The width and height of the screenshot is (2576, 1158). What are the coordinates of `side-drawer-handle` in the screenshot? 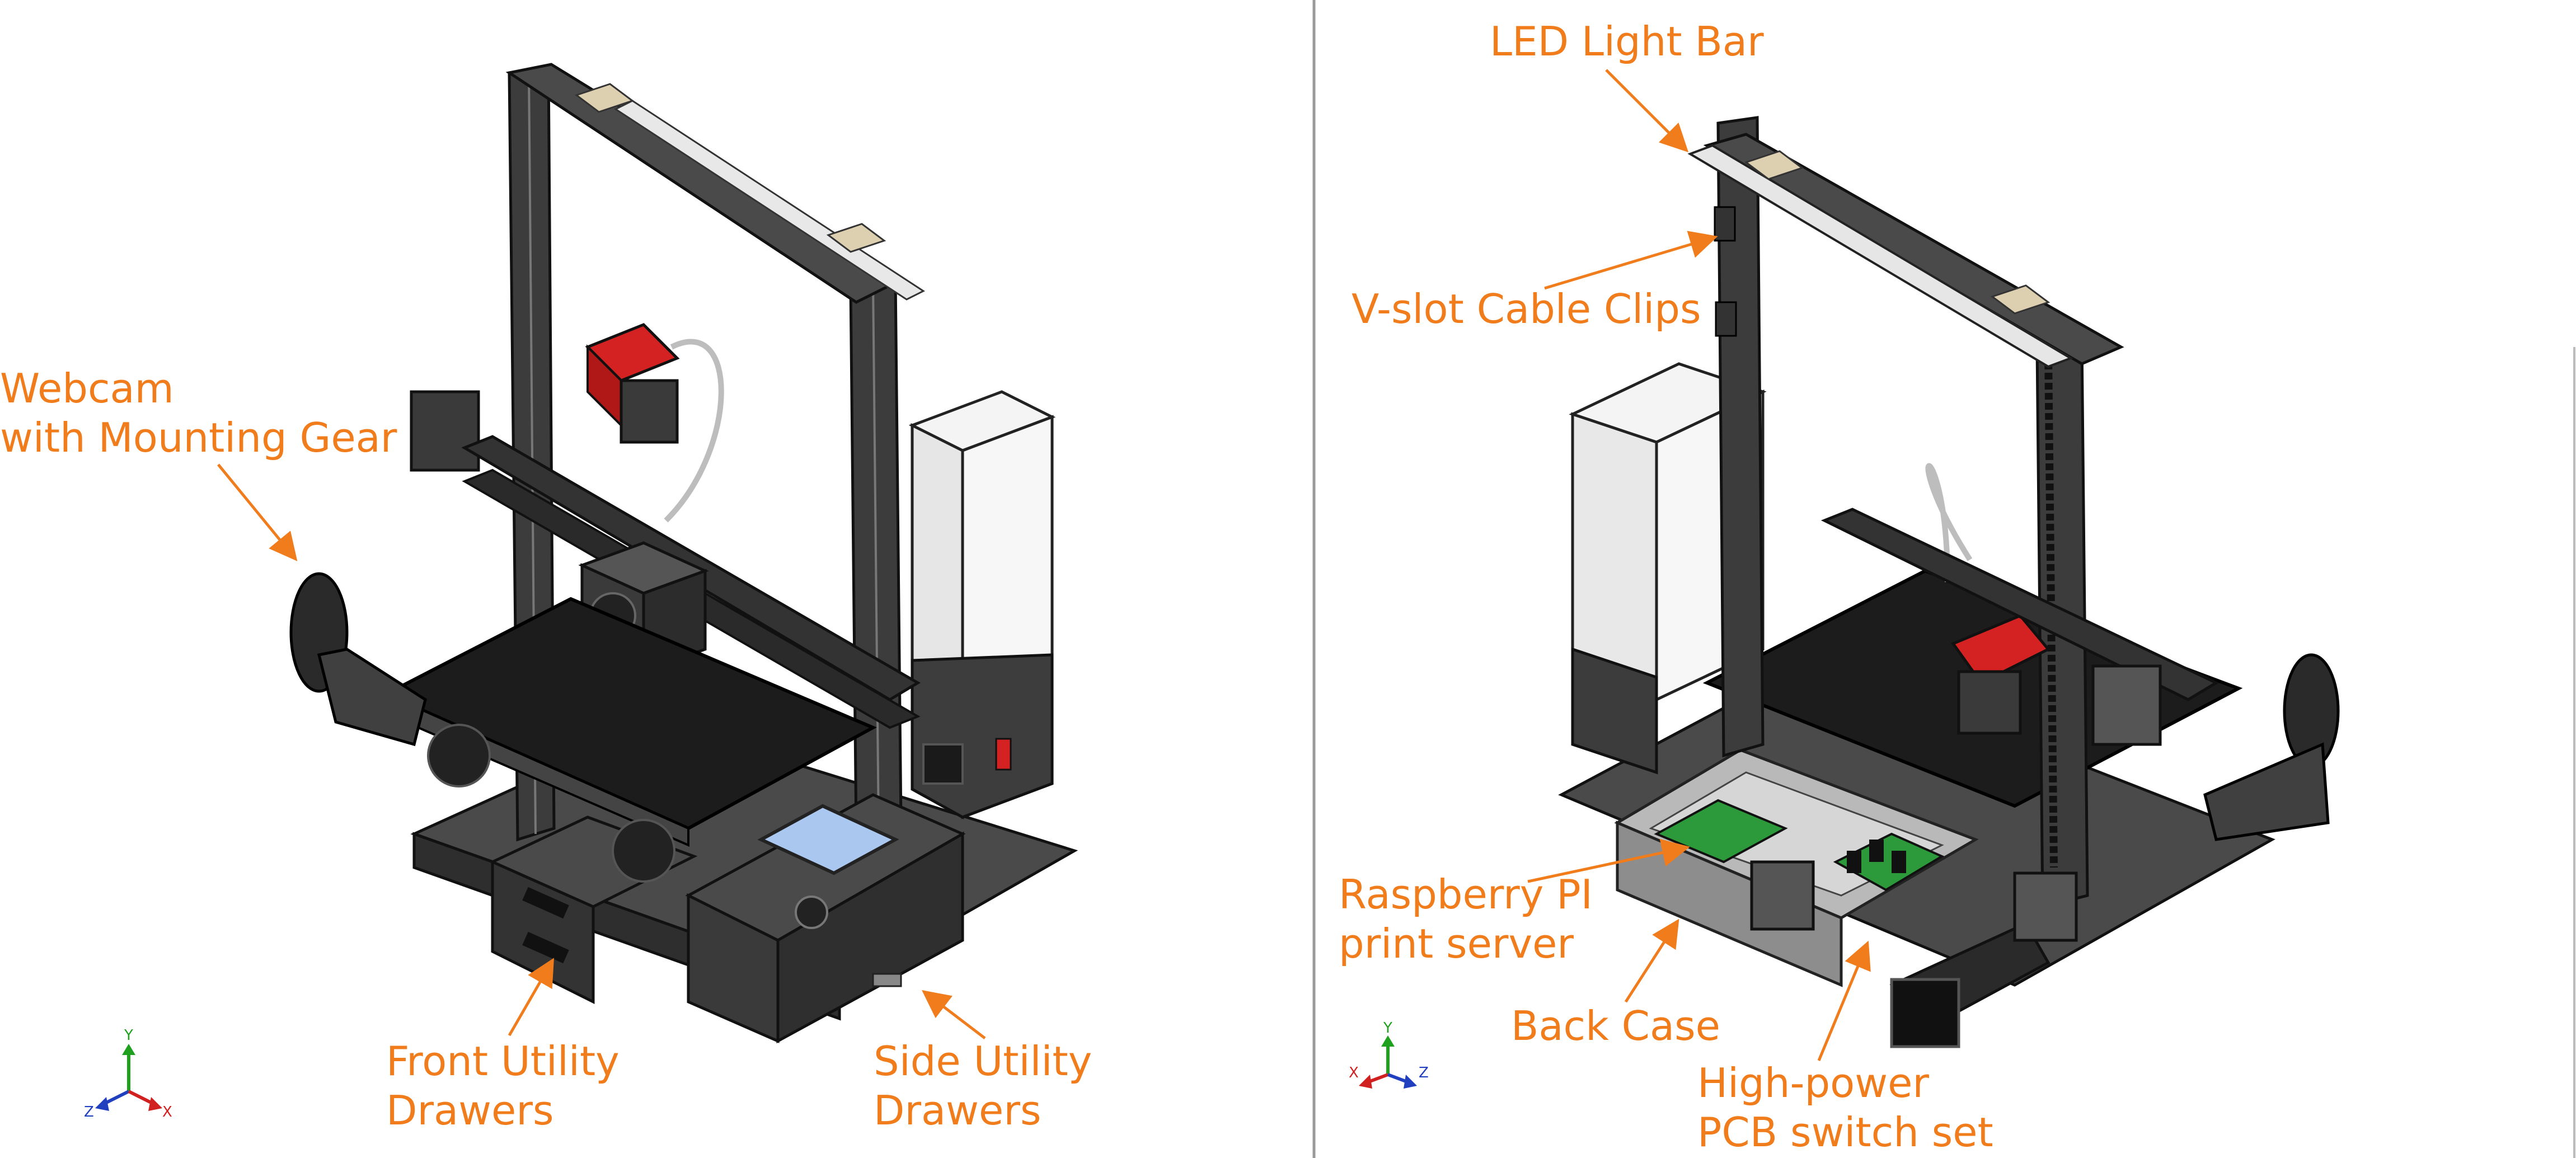 It's located at (887, 980).